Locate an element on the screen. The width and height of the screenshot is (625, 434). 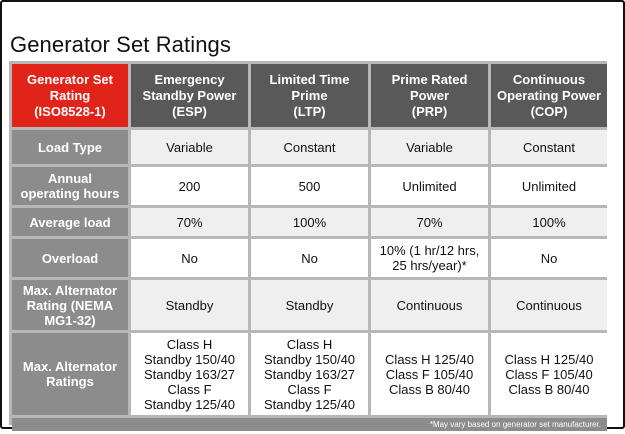
header-prp: Prime Rated Power (PRP) is located at coordinates (429, 95).